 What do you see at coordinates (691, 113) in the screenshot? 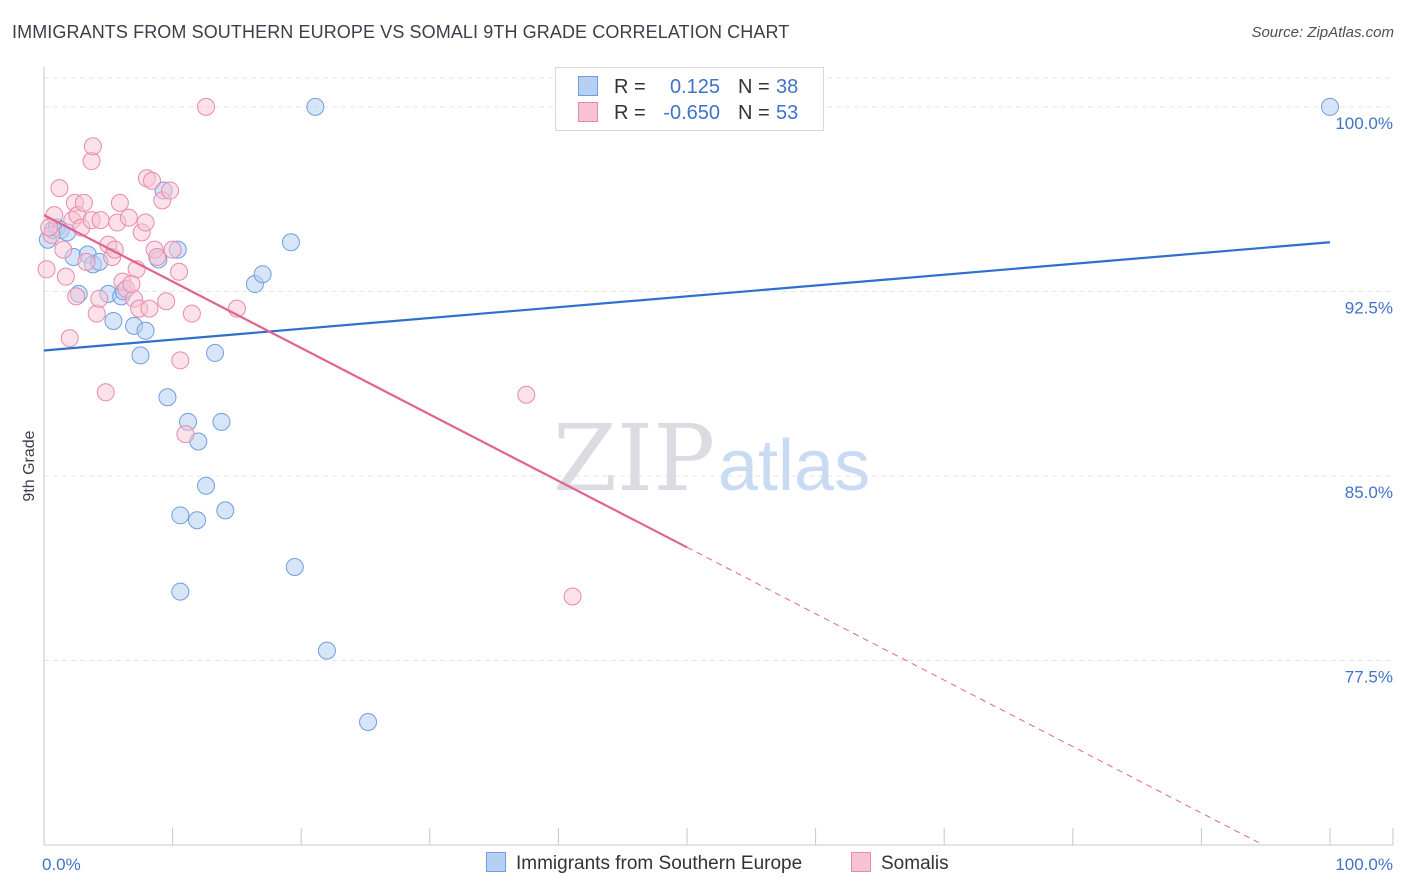
I see `r-value: -0.650` at bounding box center [691, 113].